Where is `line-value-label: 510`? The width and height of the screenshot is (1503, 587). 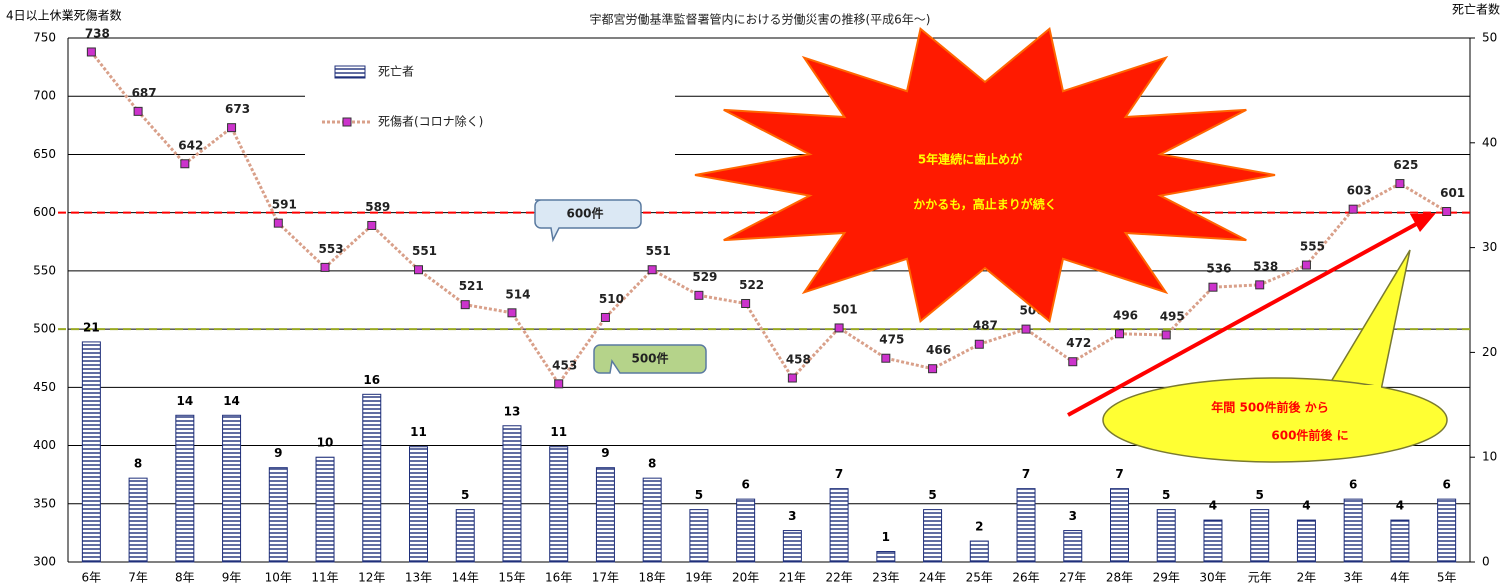
line-value-label: 510 is located at coordinates (611, 299).